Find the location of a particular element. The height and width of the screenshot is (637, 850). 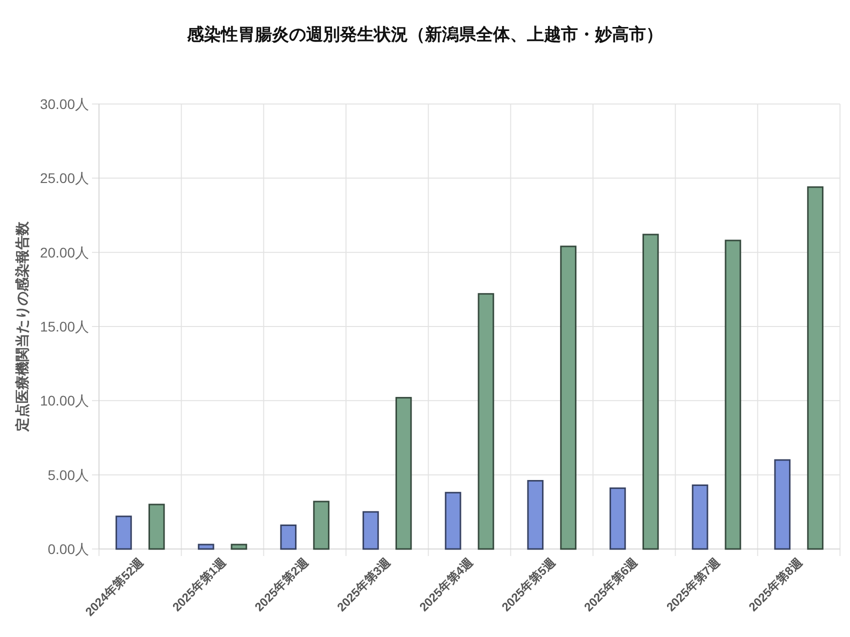

chart-title: 感染性胃腸炎の週別発生状況（新潟県全体、上越市・妙高市） is located at coordinates (424, 34).